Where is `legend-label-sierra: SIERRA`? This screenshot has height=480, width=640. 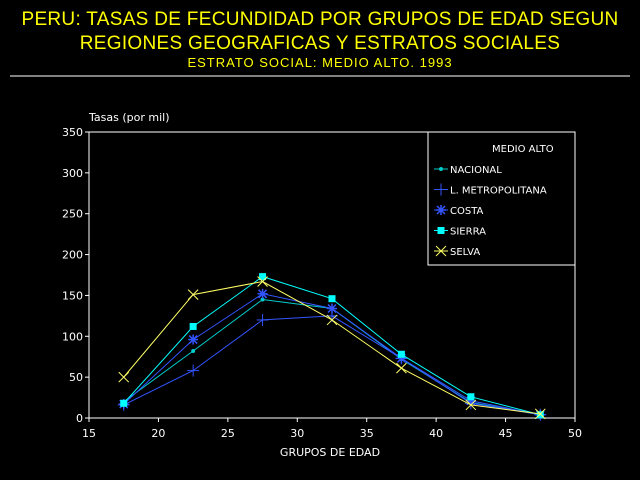 legend-label-sierra: SIERRA is located at coordinates (468, 232).